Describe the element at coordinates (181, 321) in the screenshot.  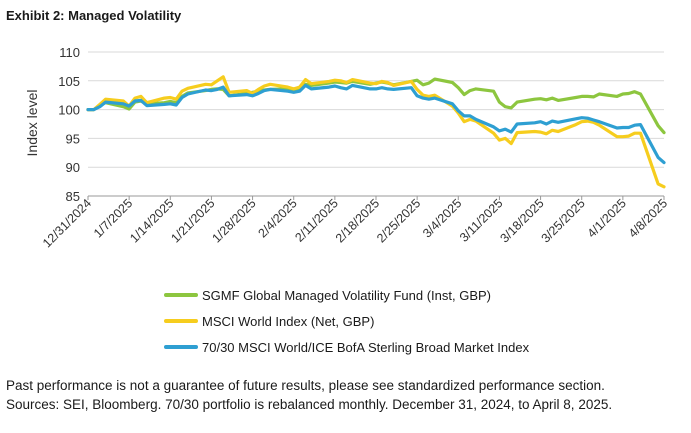
I see `legend-swatch-msci` at that location.